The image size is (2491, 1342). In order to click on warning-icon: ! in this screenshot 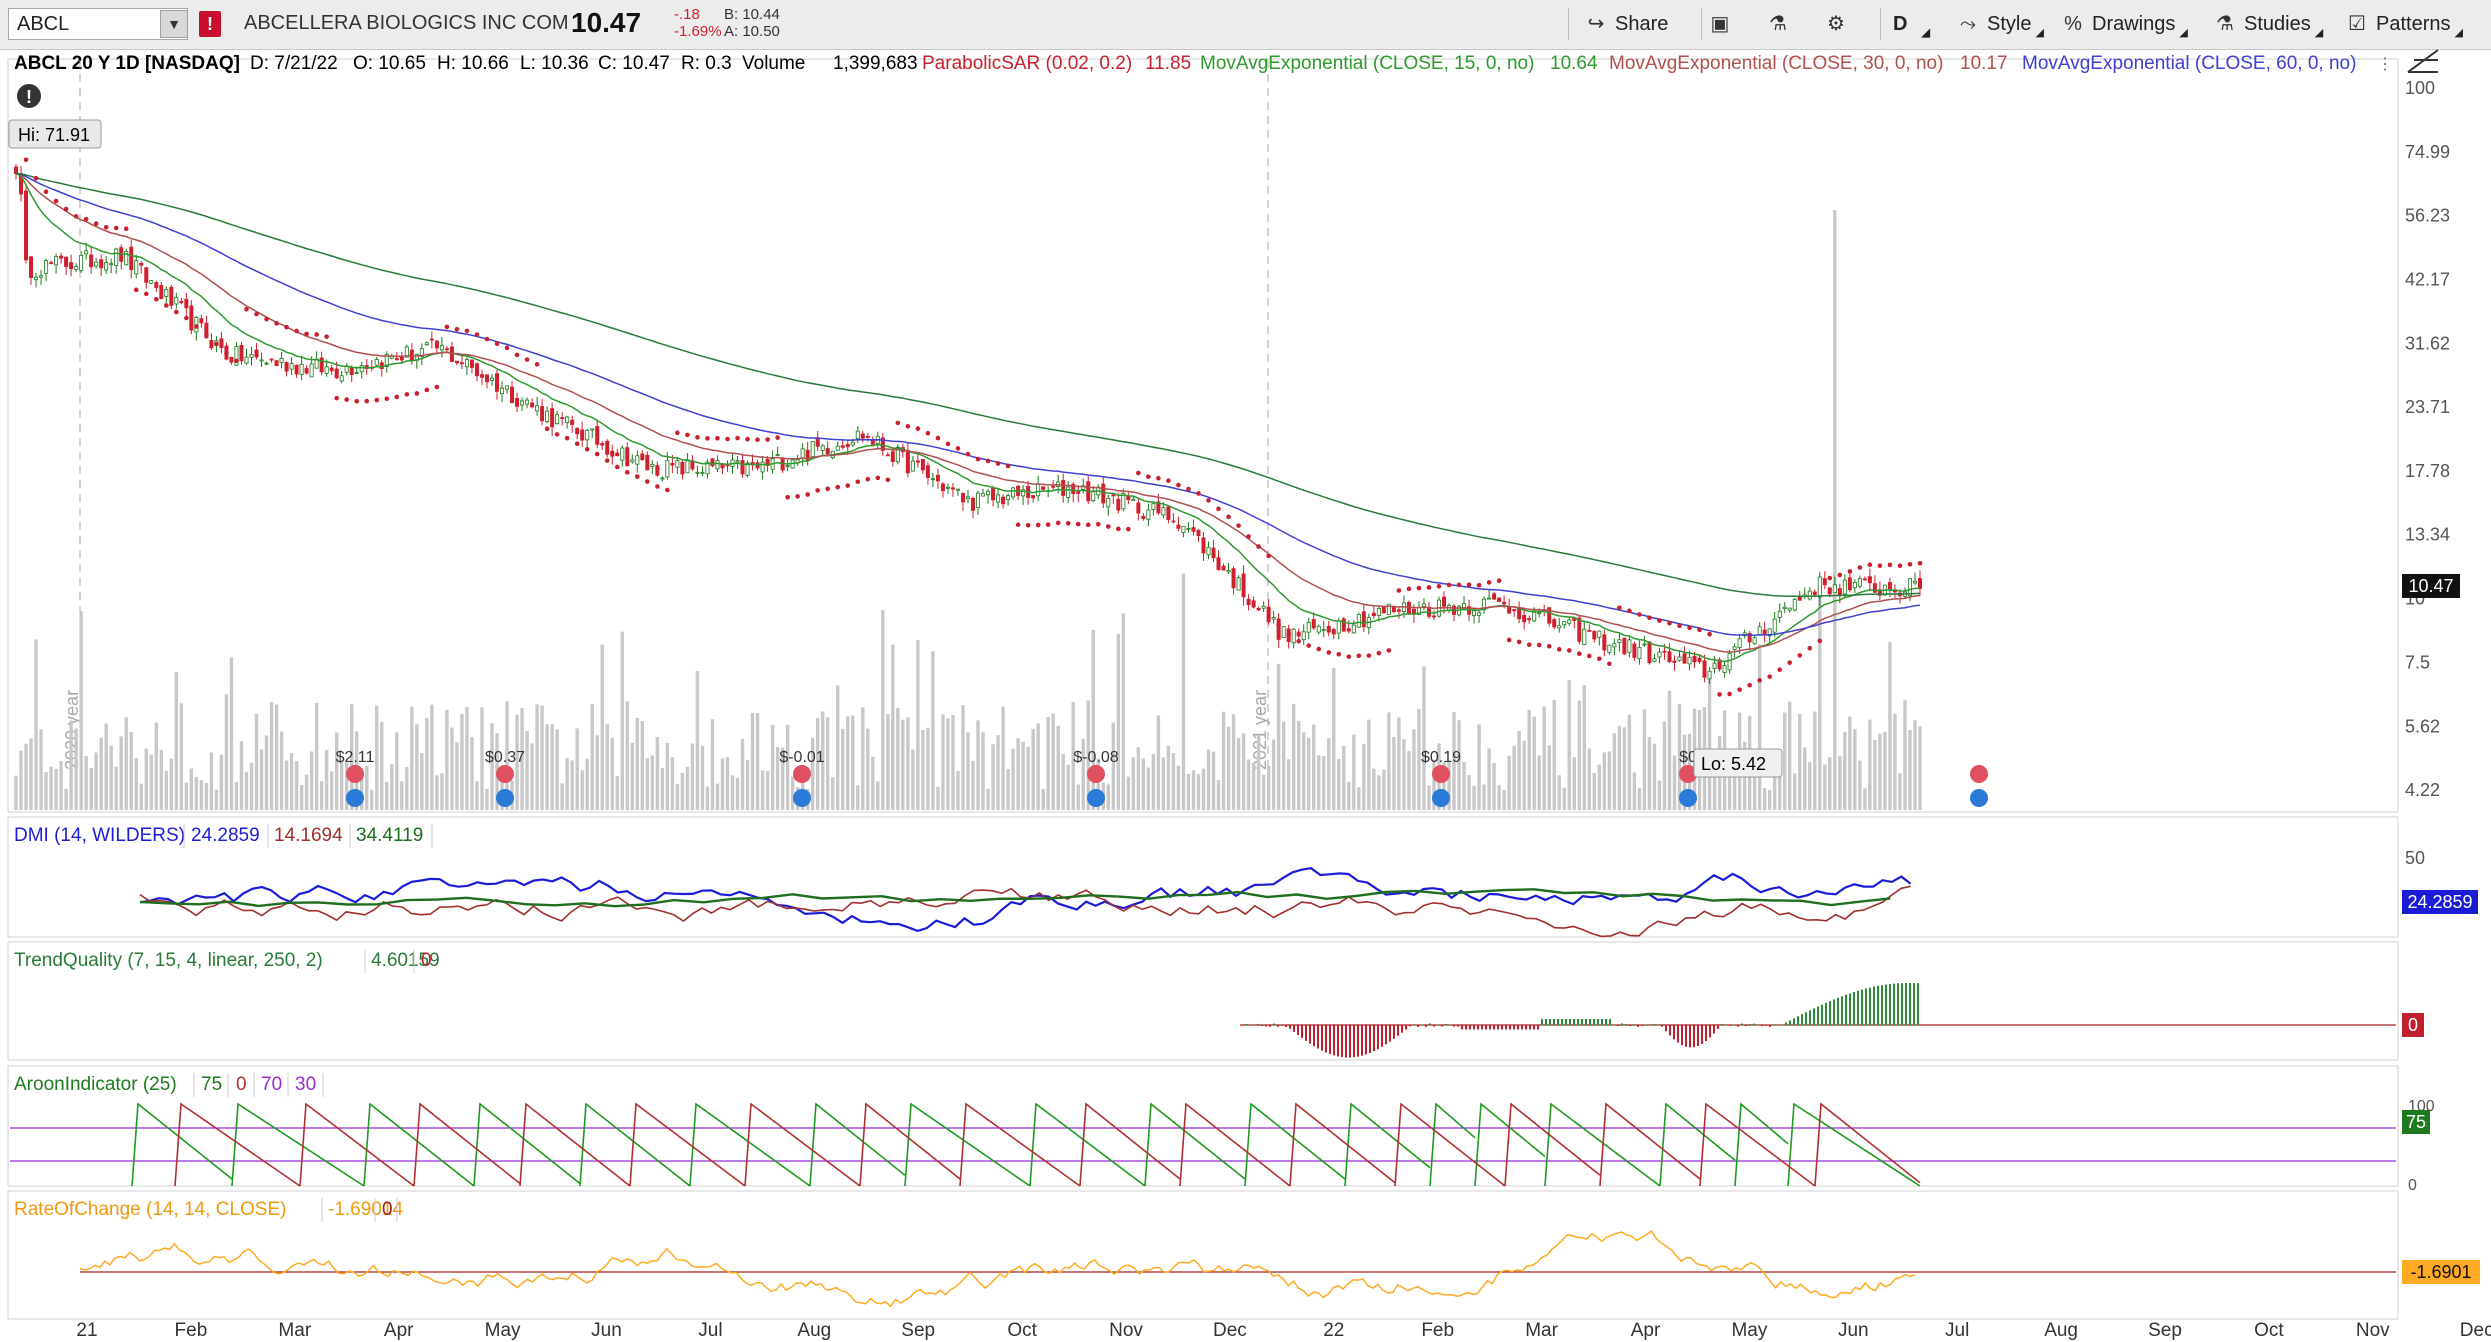, I will do `click(29, 96)`.